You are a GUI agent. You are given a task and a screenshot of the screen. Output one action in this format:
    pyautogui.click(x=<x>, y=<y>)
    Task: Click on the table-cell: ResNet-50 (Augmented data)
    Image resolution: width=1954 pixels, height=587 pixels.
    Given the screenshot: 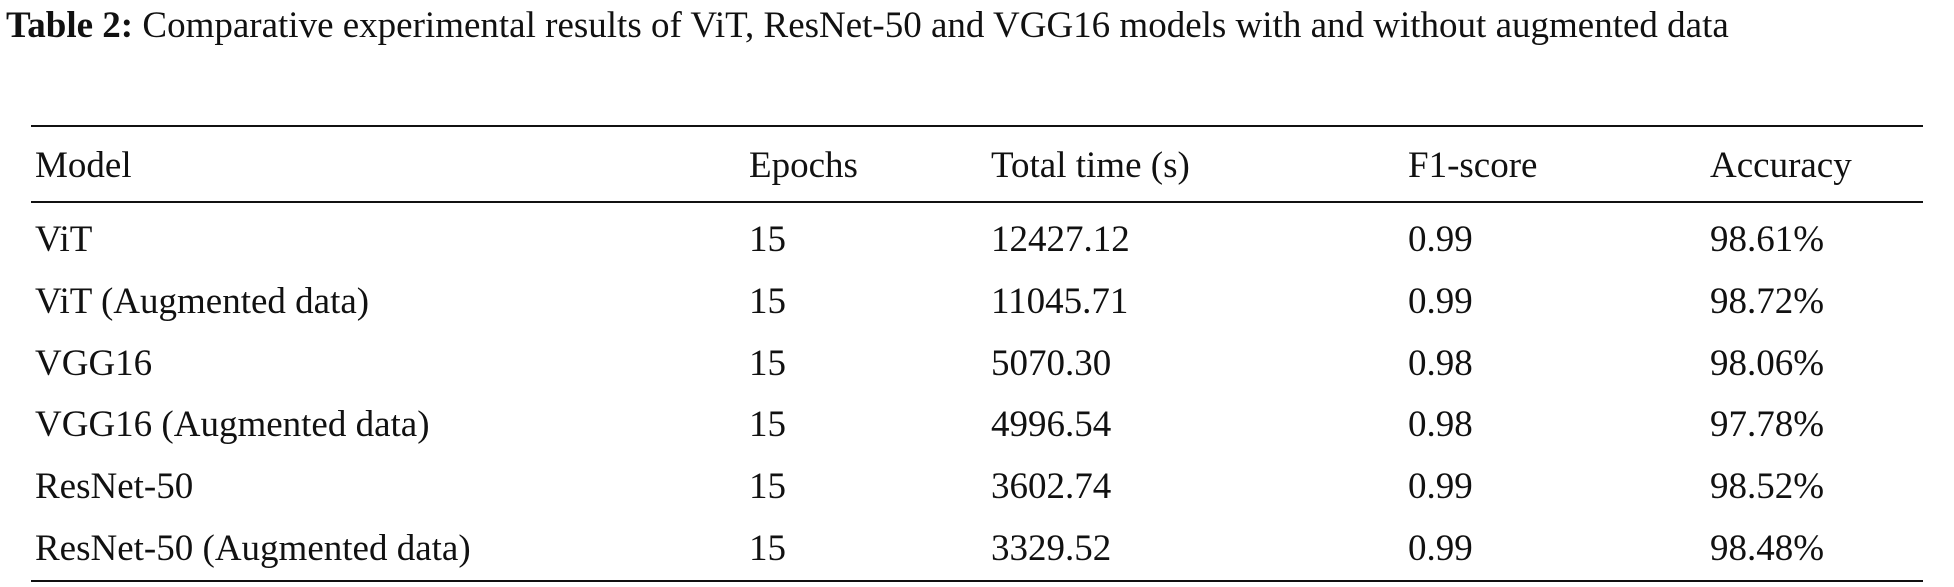 What is the action you would take?
    pyautogui.click(x=253, y=548)
    